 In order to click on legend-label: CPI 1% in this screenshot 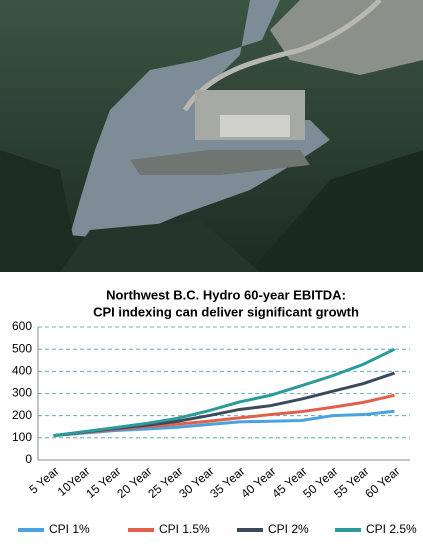, I will do `click(69, 529)`.